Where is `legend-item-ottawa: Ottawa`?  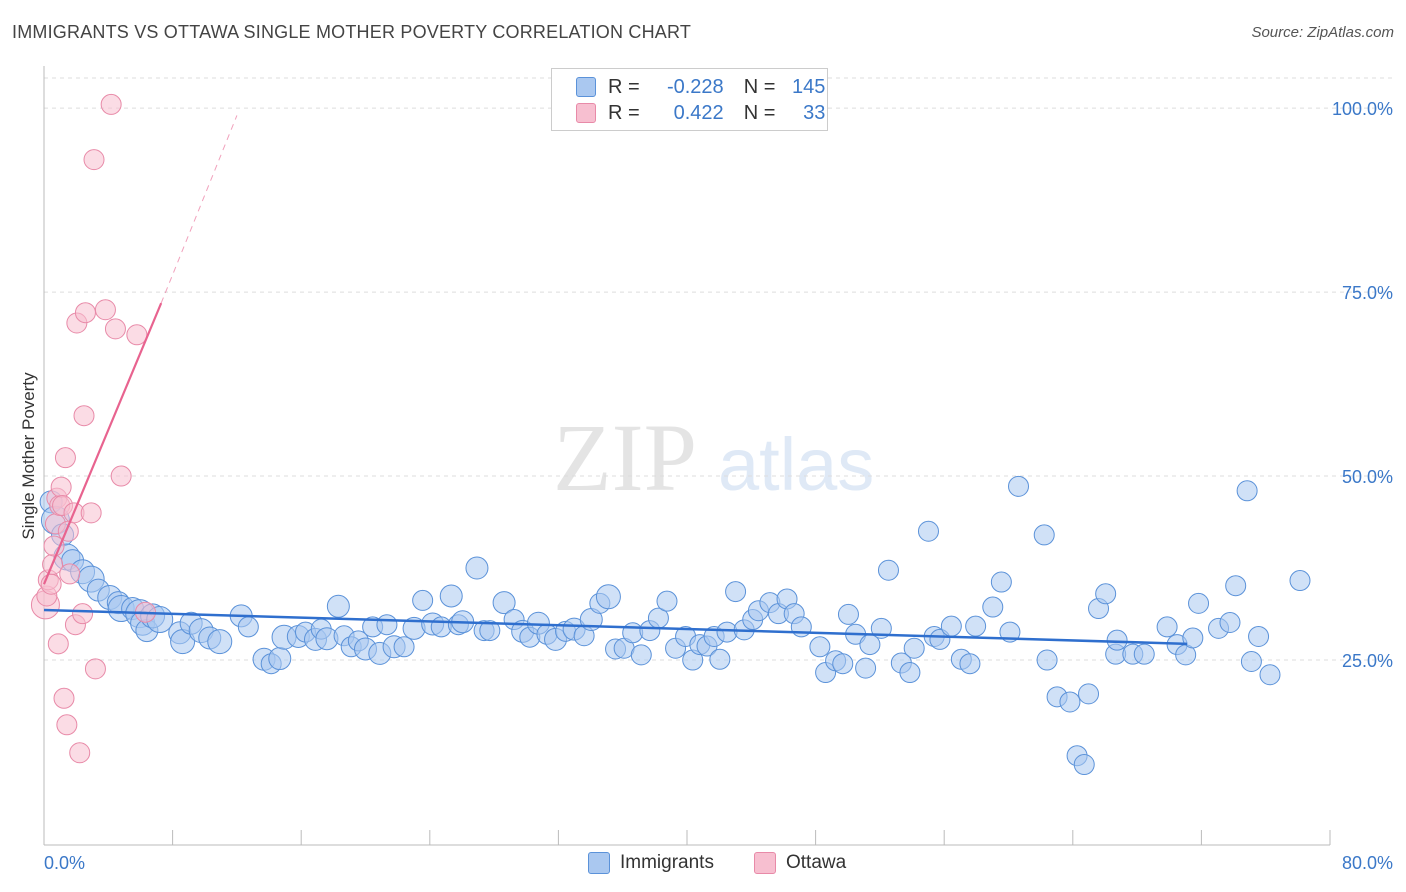
legend-item-ottawa: Ottawa is located at coordinates (800, 863).